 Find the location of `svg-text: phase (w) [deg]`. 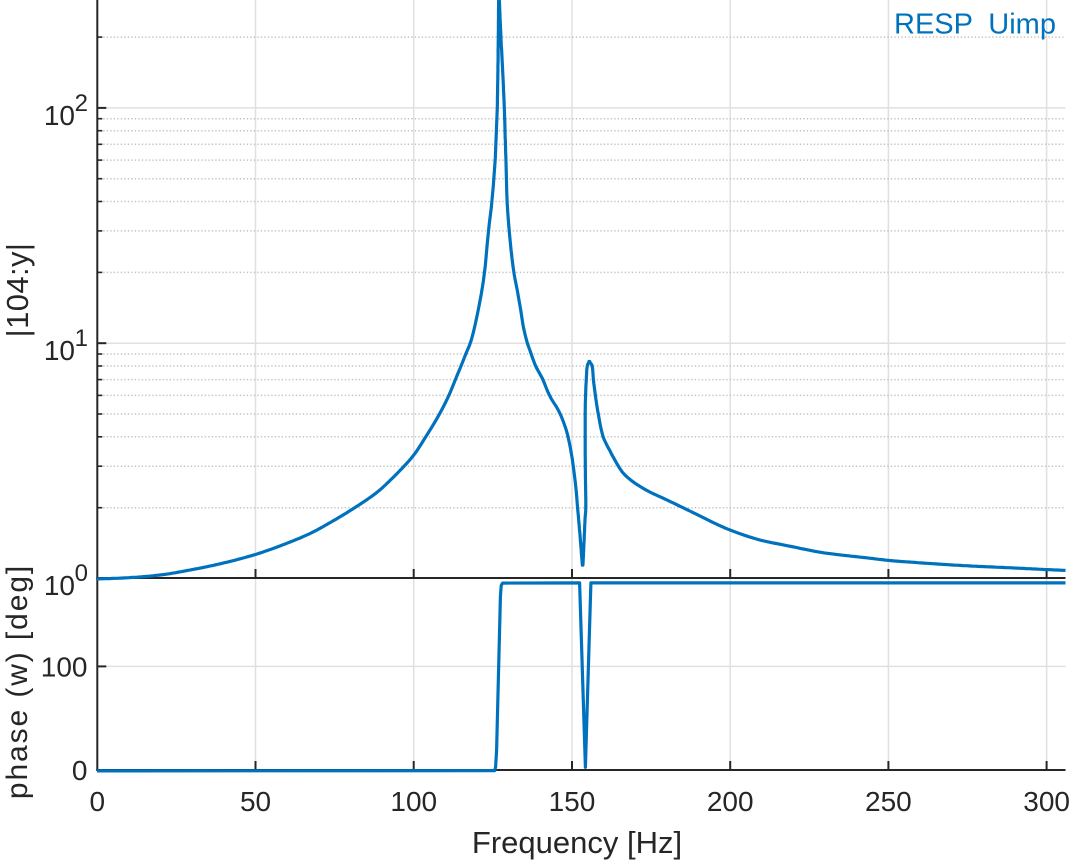

svg-text: phase (w) [deg] is located at coordinates (17, 681).